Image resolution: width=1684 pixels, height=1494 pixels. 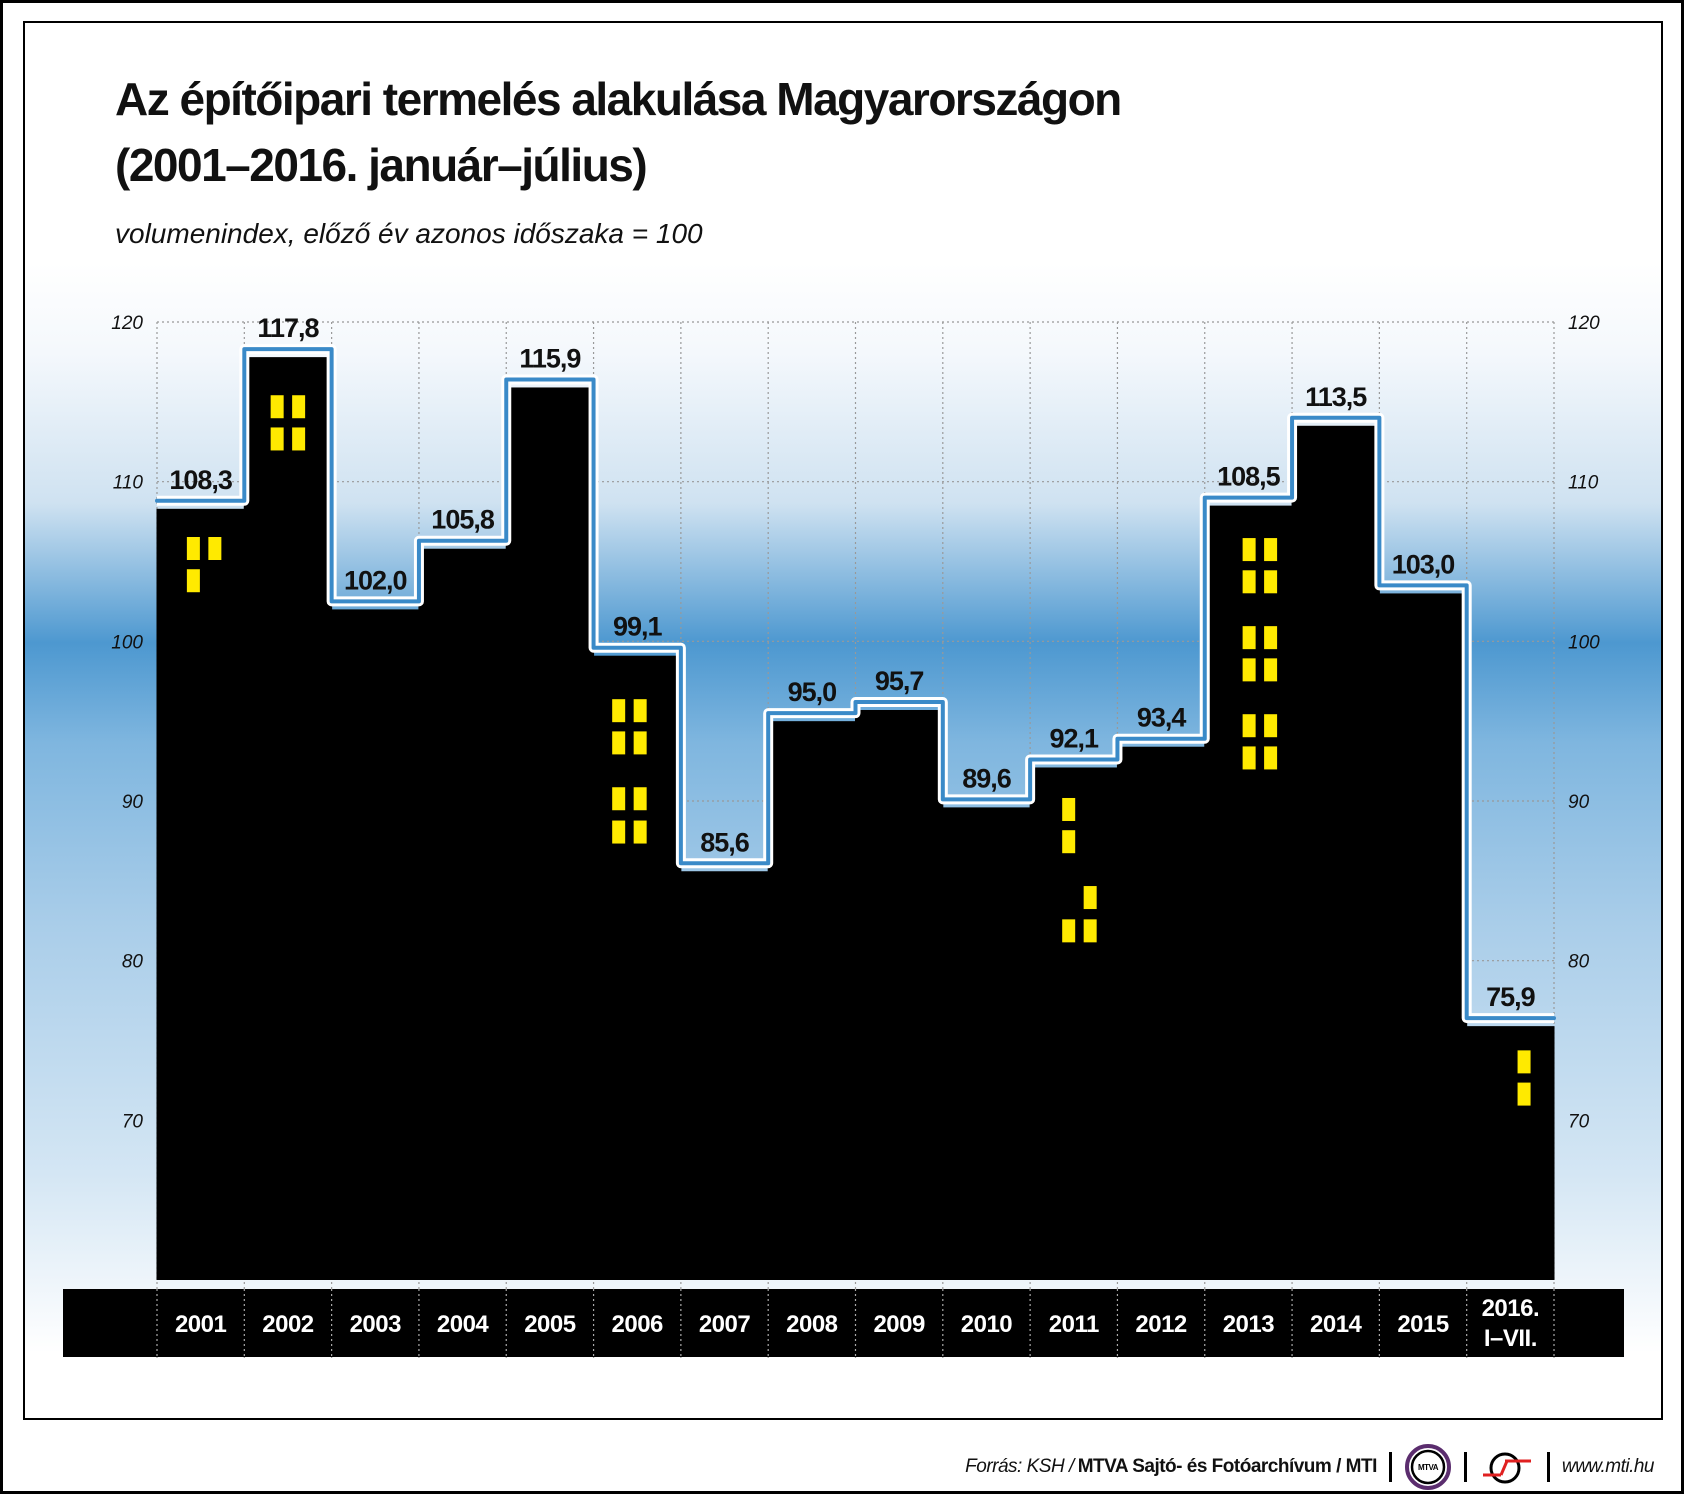 I want to click on category-label: 2008, so click(x=812, y=1324).